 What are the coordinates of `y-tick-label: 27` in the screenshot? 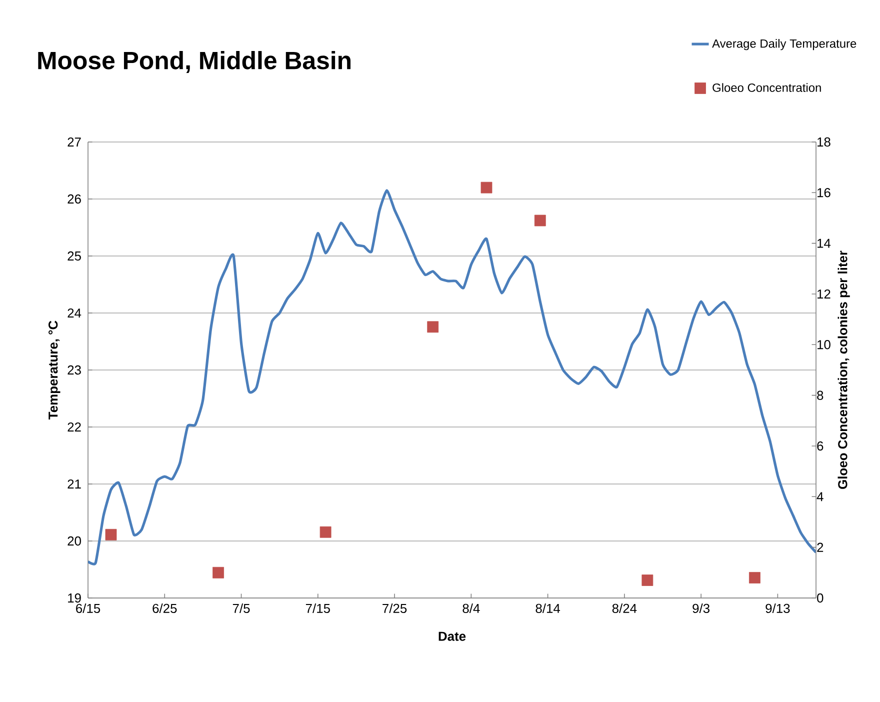 It's located at (74, 142).